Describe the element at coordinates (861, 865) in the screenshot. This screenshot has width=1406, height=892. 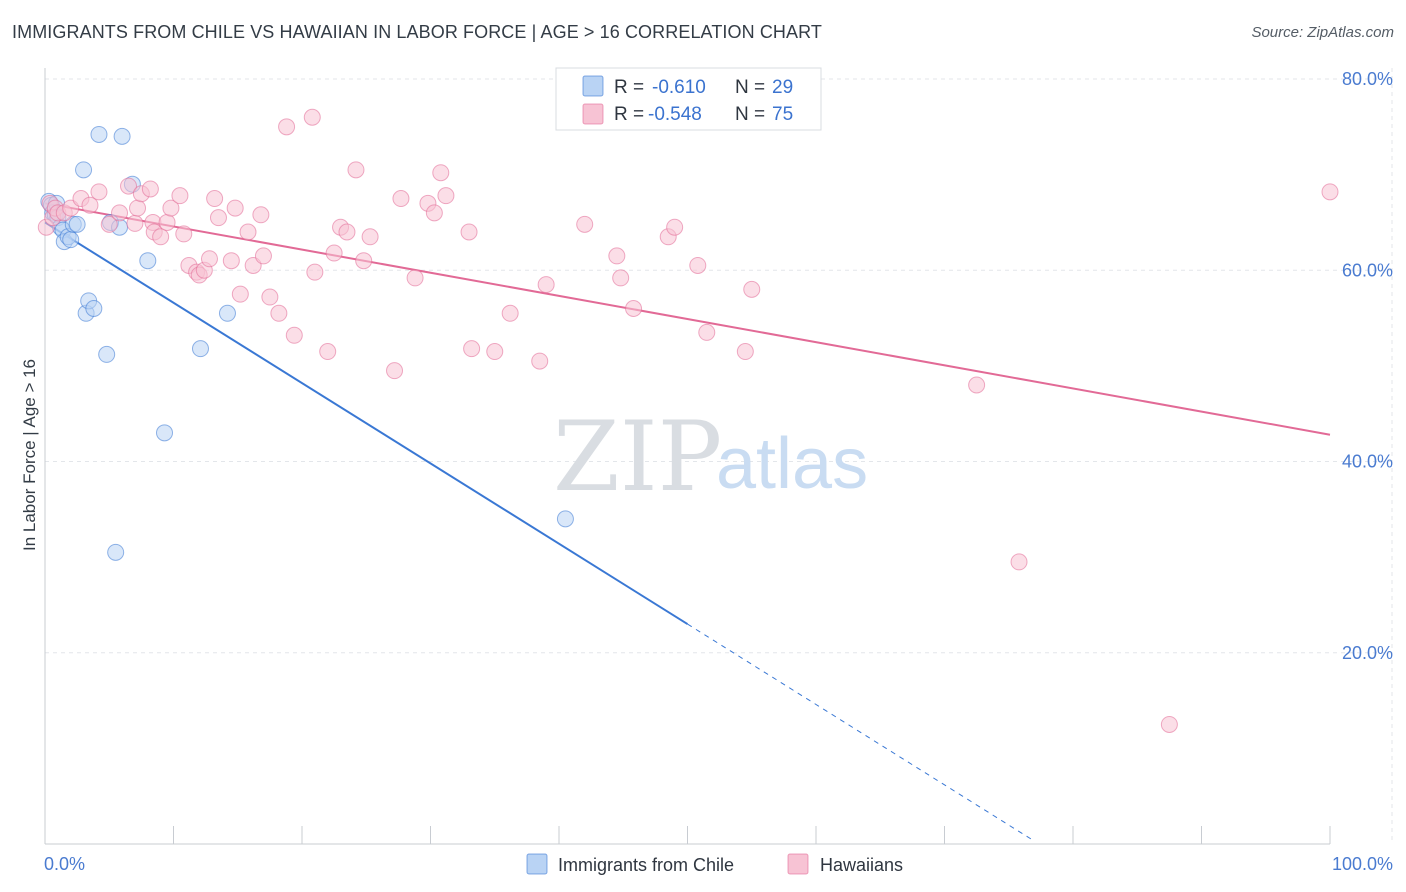
I see `bottom-legend-hawaiians: Hawaiians` at that location.